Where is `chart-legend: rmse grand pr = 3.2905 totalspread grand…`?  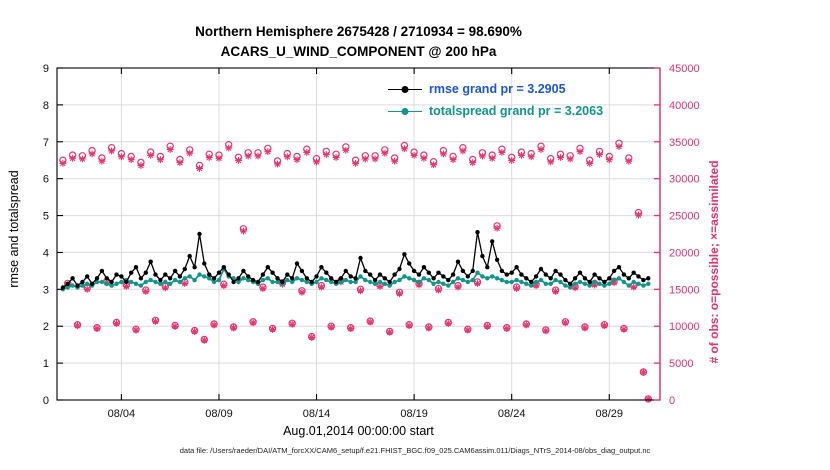 chart-legend: rmse grand pr = 3.2905 totalspread grand… is located at coordinates (495, 100).